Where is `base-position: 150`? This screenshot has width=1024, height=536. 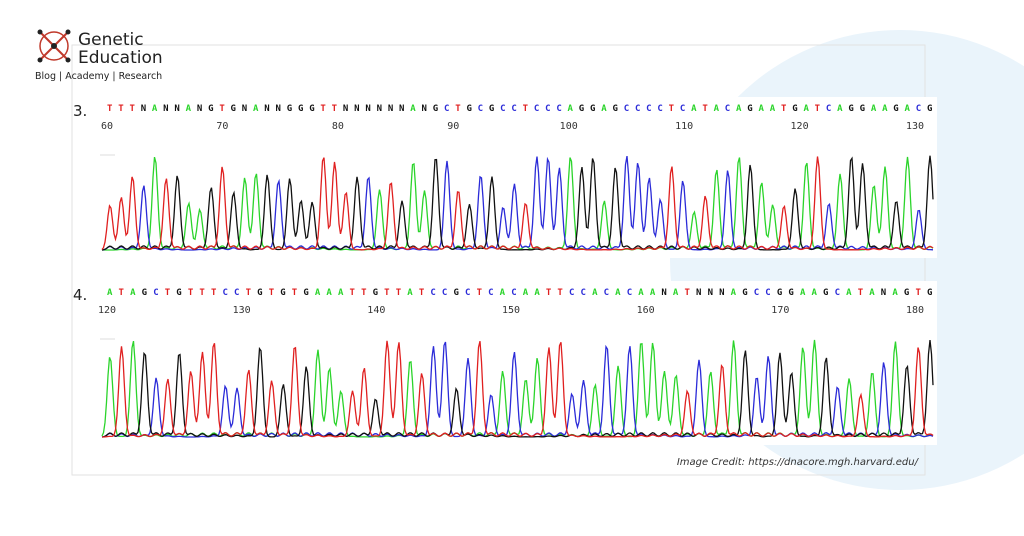 base-position: 150 is located at coordinates (511, 310).